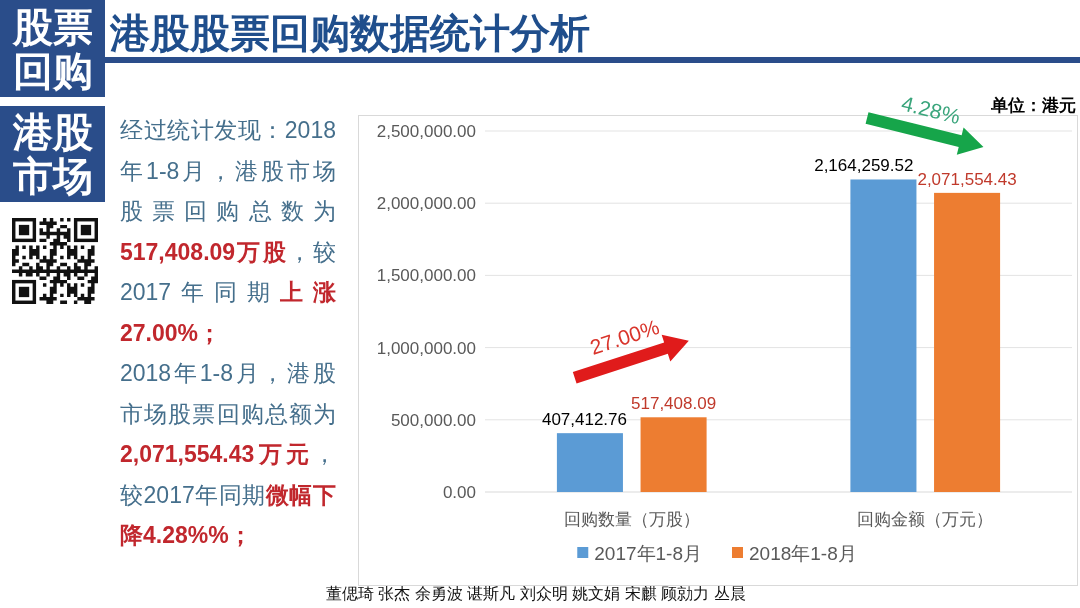  I want to click on text: 较2017年同期, so click(193, 494).